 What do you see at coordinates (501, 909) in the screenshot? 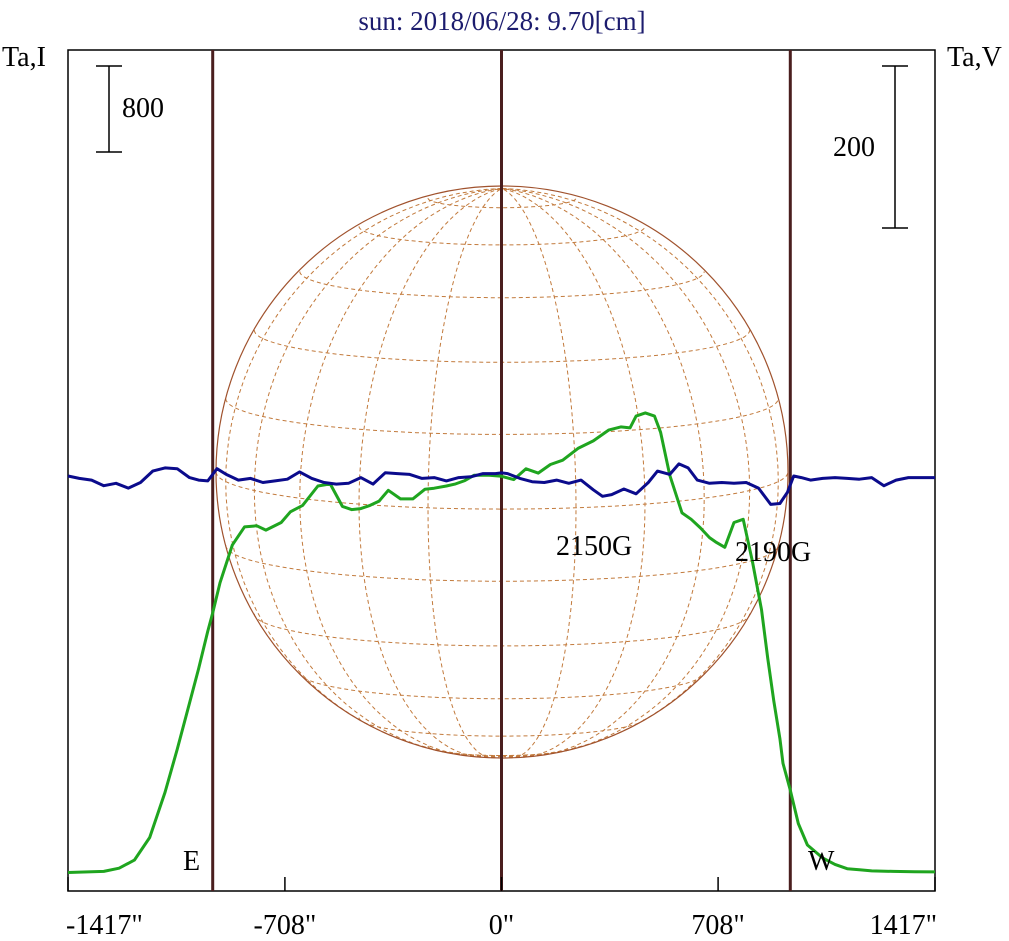
I see `x-axis-ticks: -1417" -708" 0" 708" 1417"` at bounding box center [501, 909].